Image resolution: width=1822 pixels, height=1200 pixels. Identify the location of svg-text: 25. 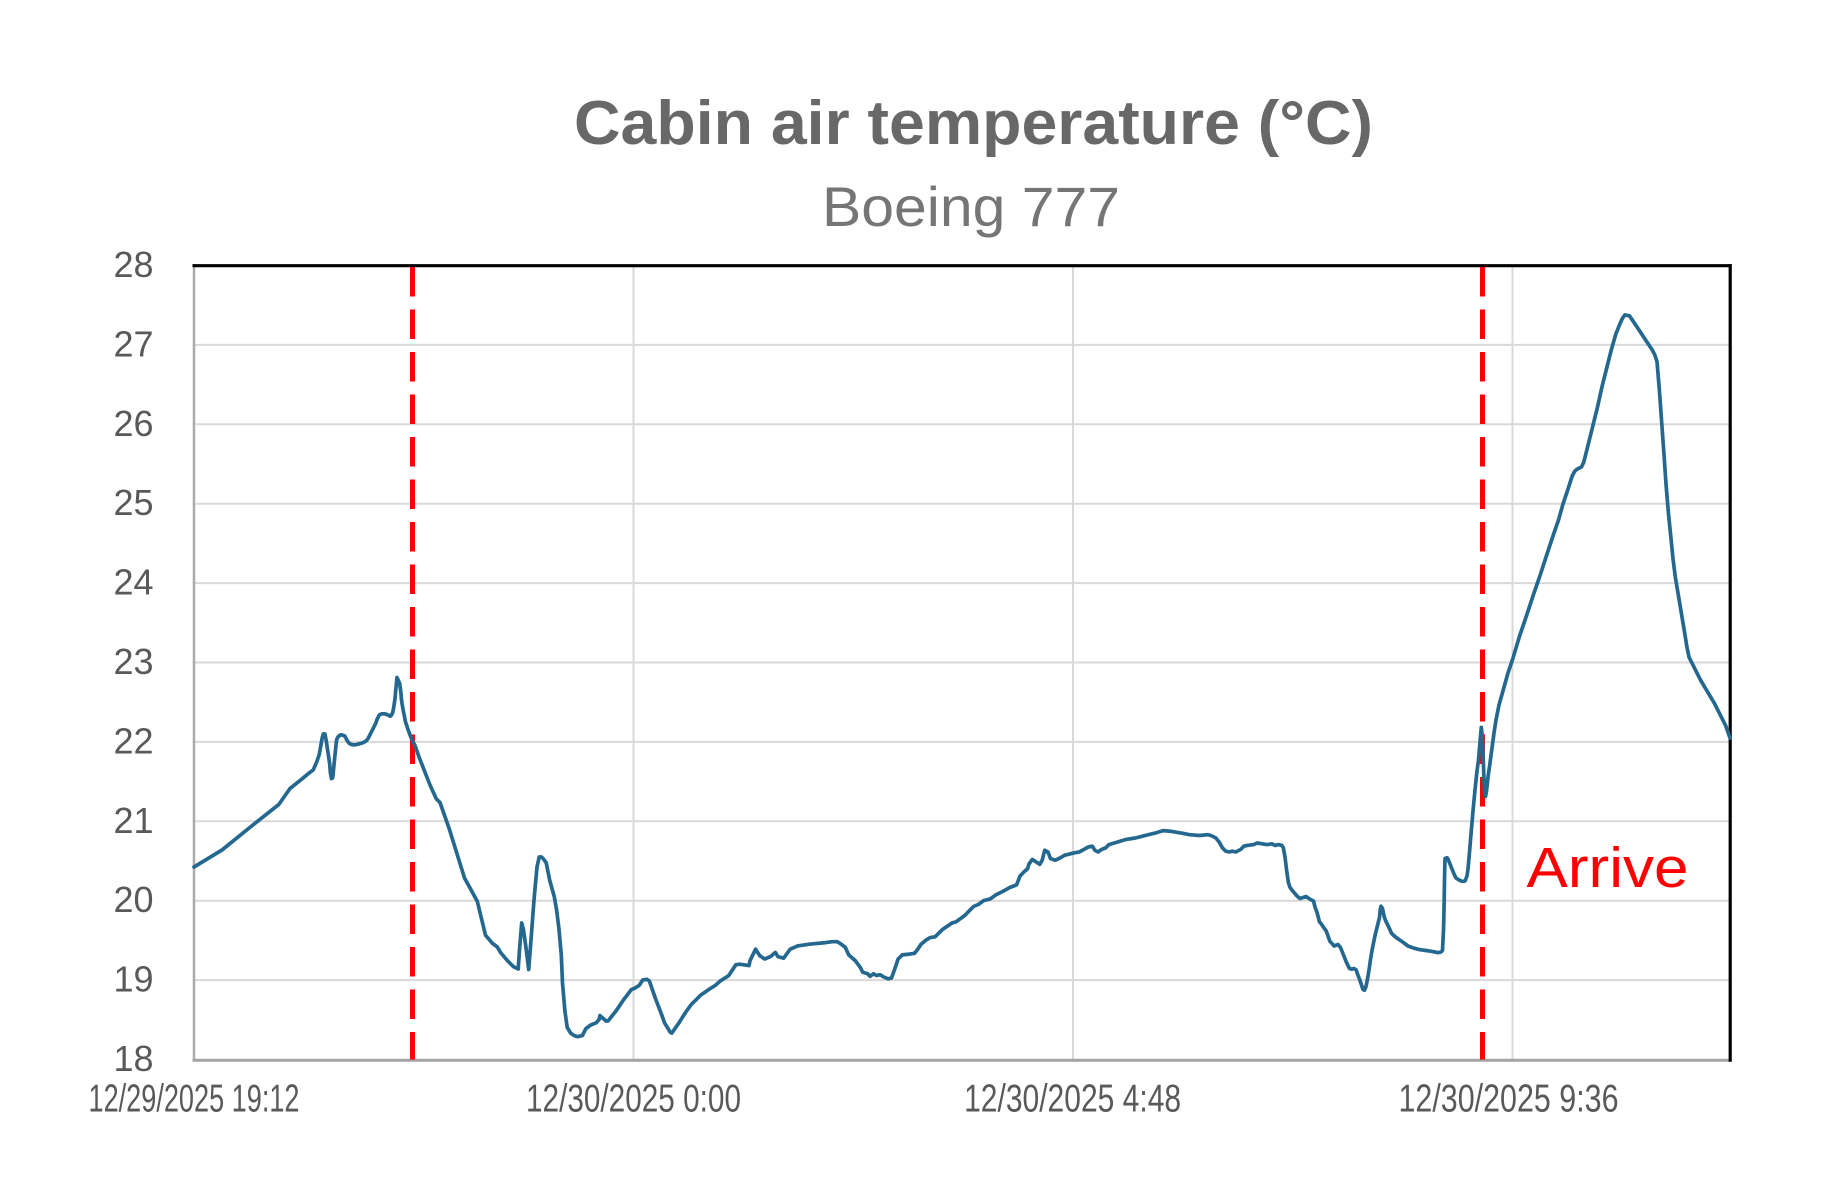
(133, 502).